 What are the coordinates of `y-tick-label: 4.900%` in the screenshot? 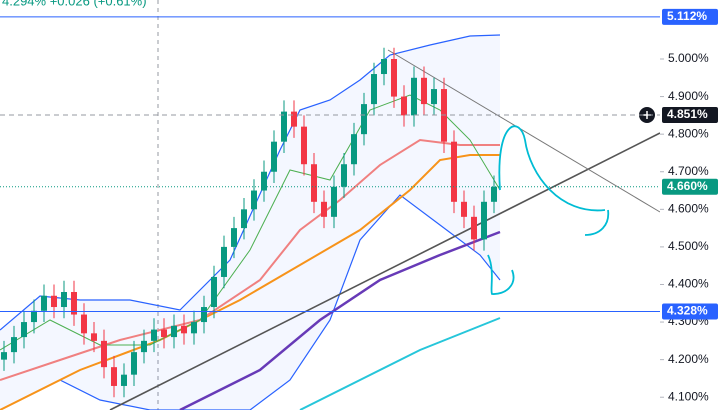 It's located at (688, 96).